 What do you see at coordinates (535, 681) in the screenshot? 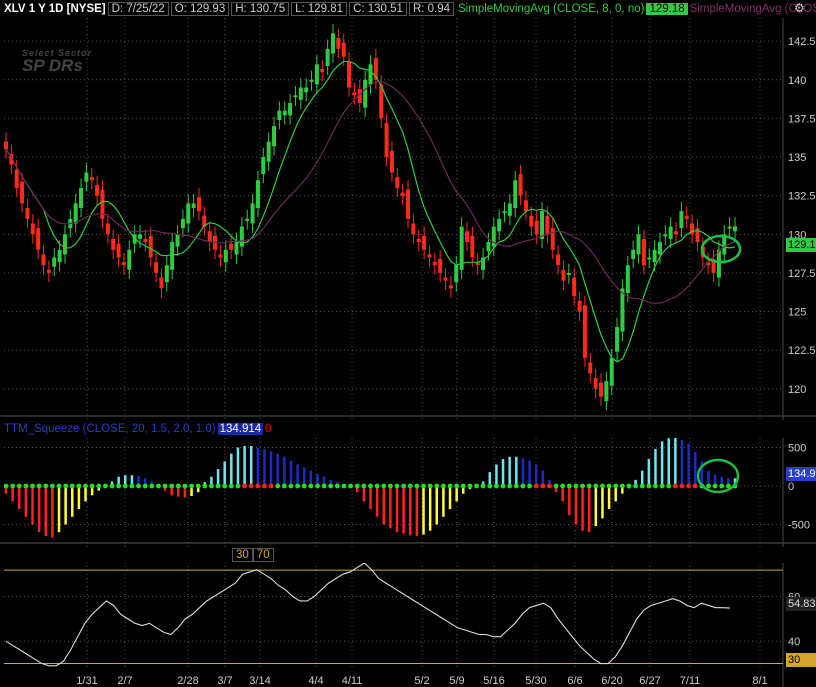
I see `date-tick-label: 5/30` at bounding box center [535, 681].